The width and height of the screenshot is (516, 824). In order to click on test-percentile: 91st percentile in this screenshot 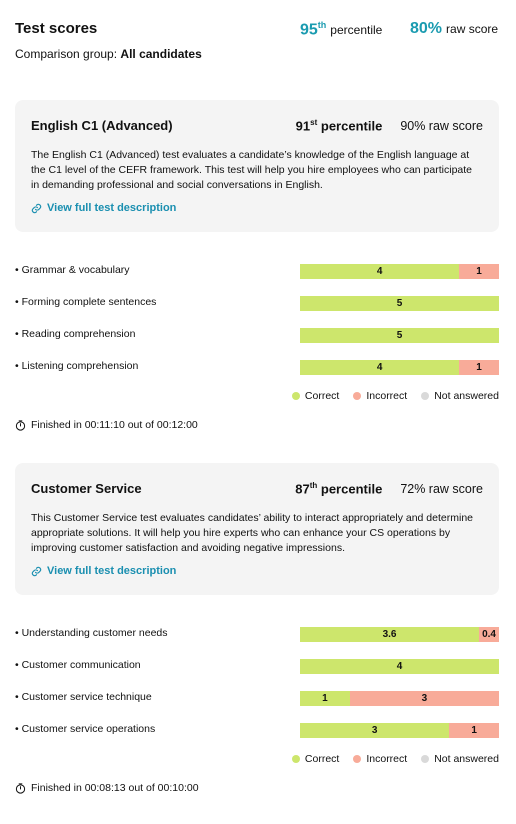, I will do `click(339, 125)`.